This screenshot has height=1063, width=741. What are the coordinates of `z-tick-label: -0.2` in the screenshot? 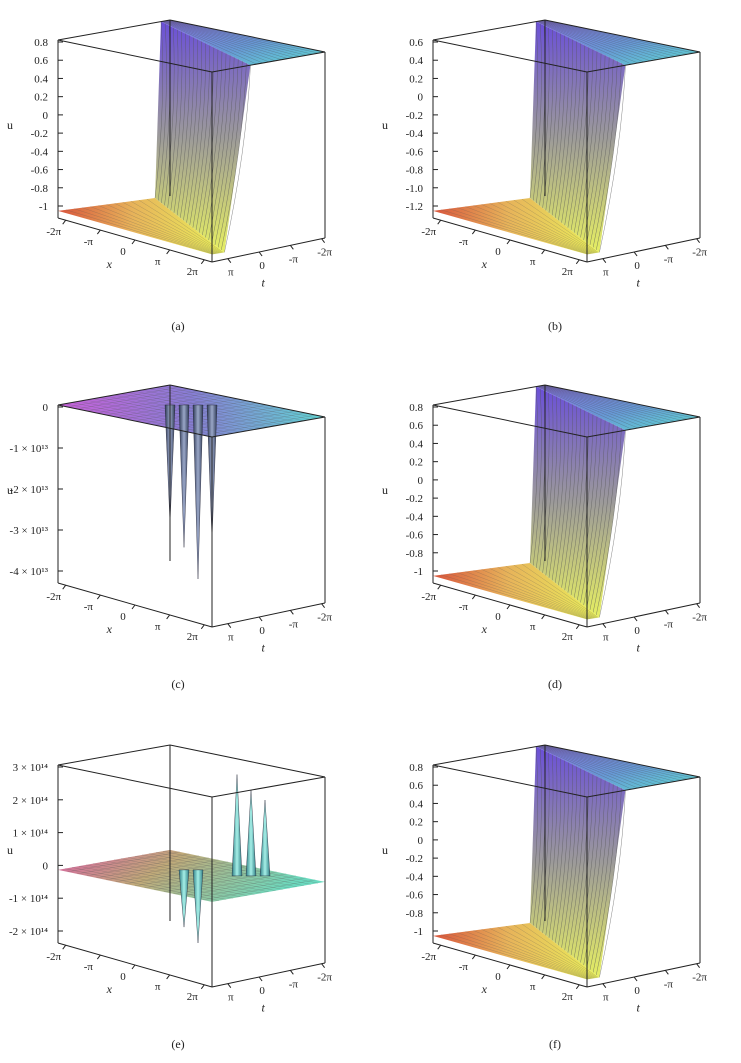 It's located at (414, 499).